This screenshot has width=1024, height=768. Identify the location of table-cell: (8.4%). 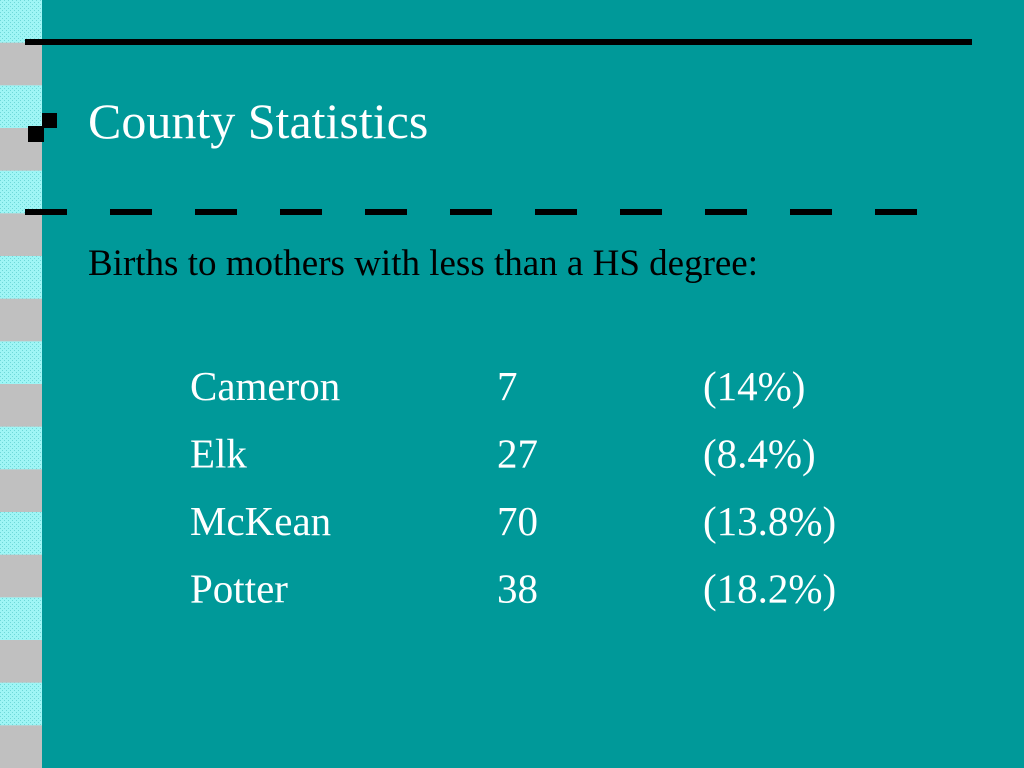
(759, 454).